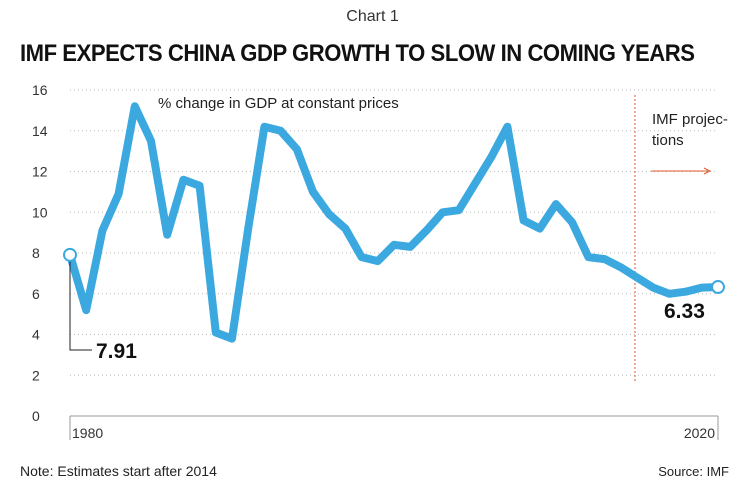  Describe the element at coordinates (118, 471) in the screenshot. I see `footnote: Note: Estimates start after 2014` at that location.